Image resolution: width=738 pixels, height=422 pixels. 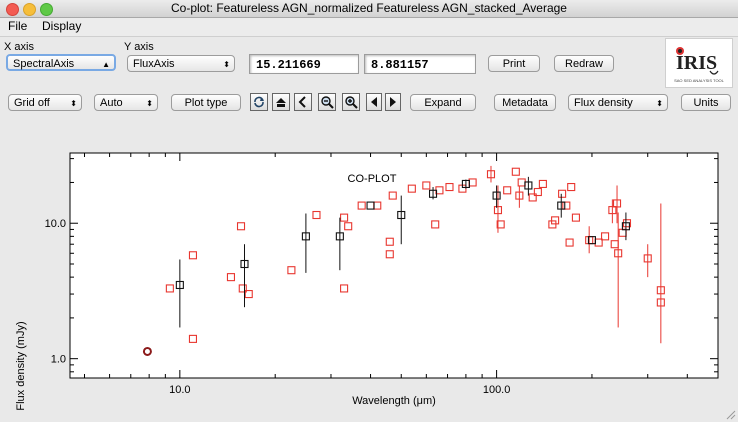 What do you see at coordinates (126, 102) in the screenshot?
I see `scale-select: Auto ⬍` at bounding box center [126, 102].